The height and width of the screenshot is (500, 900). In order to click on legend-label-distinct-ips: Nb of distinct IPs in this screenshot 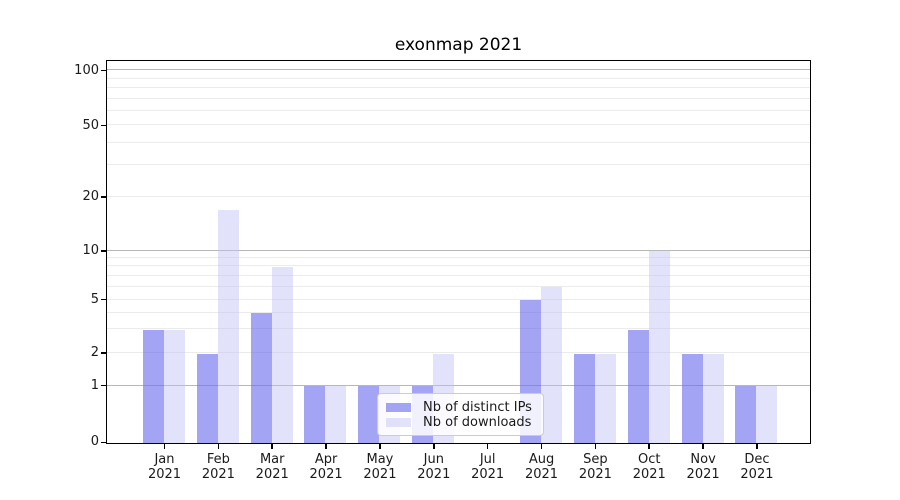, I will do `click(477, 407)`.